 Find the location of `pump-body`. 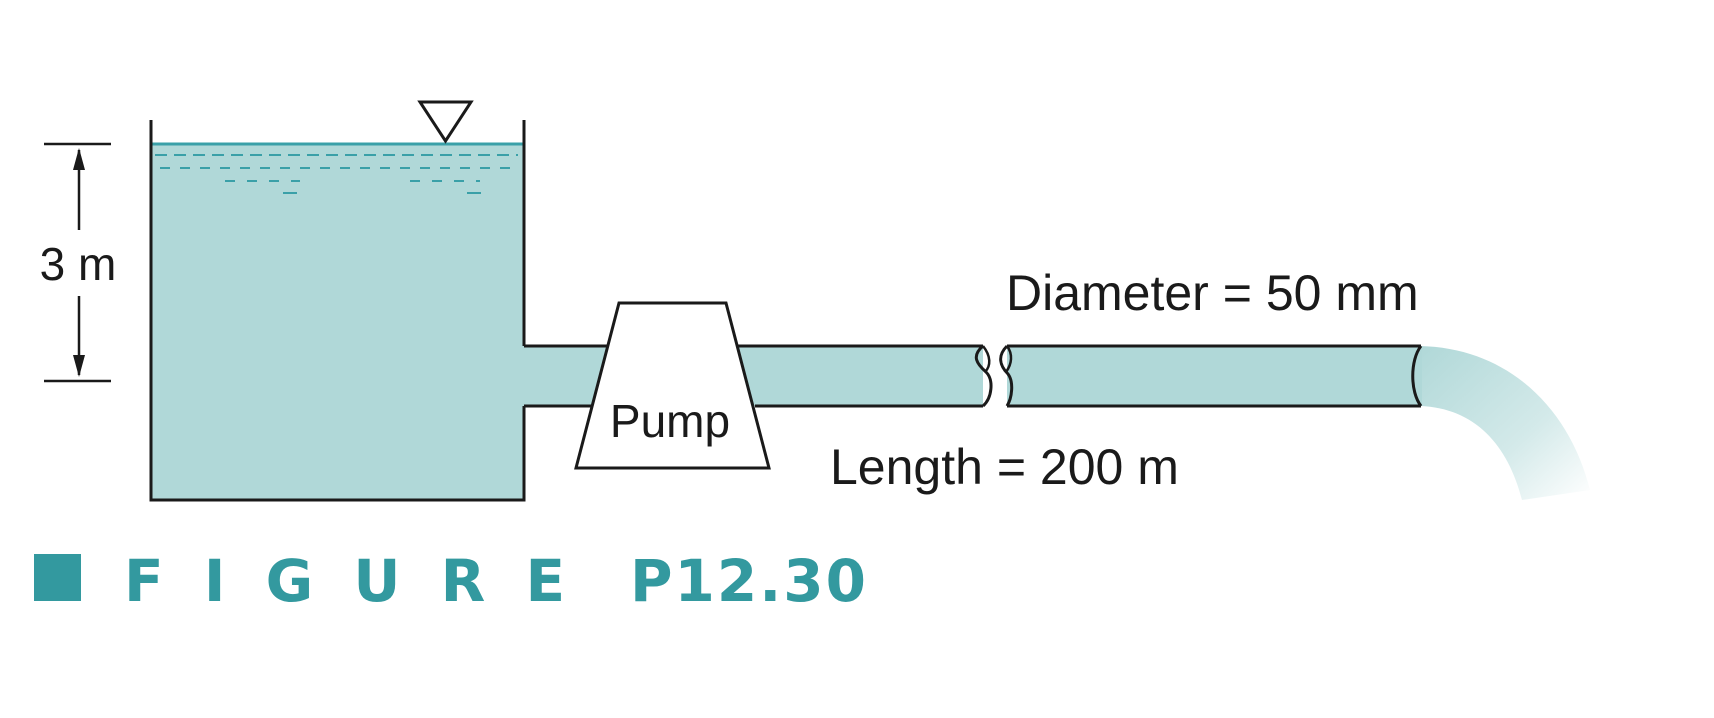

pump-body is located at coordinates (672, 385).